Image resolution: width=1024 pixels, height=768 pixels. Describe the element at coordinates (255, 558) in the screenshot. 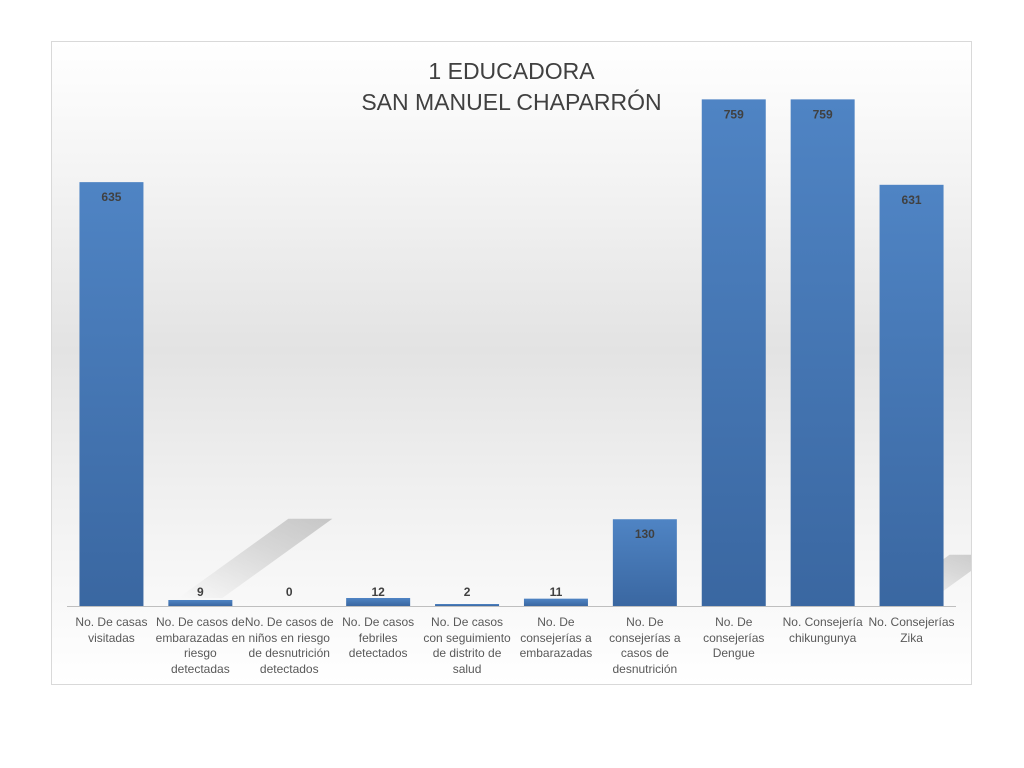

I see `bar-reflection` at that location.